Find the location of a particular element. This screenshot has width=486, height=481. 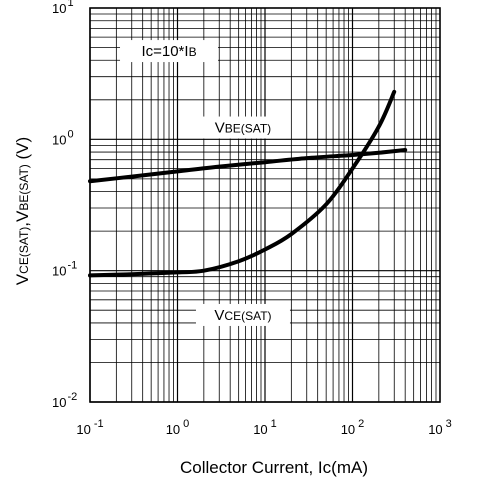

x-tick-label-3: 10 2 is located at coordinates (353, 427).